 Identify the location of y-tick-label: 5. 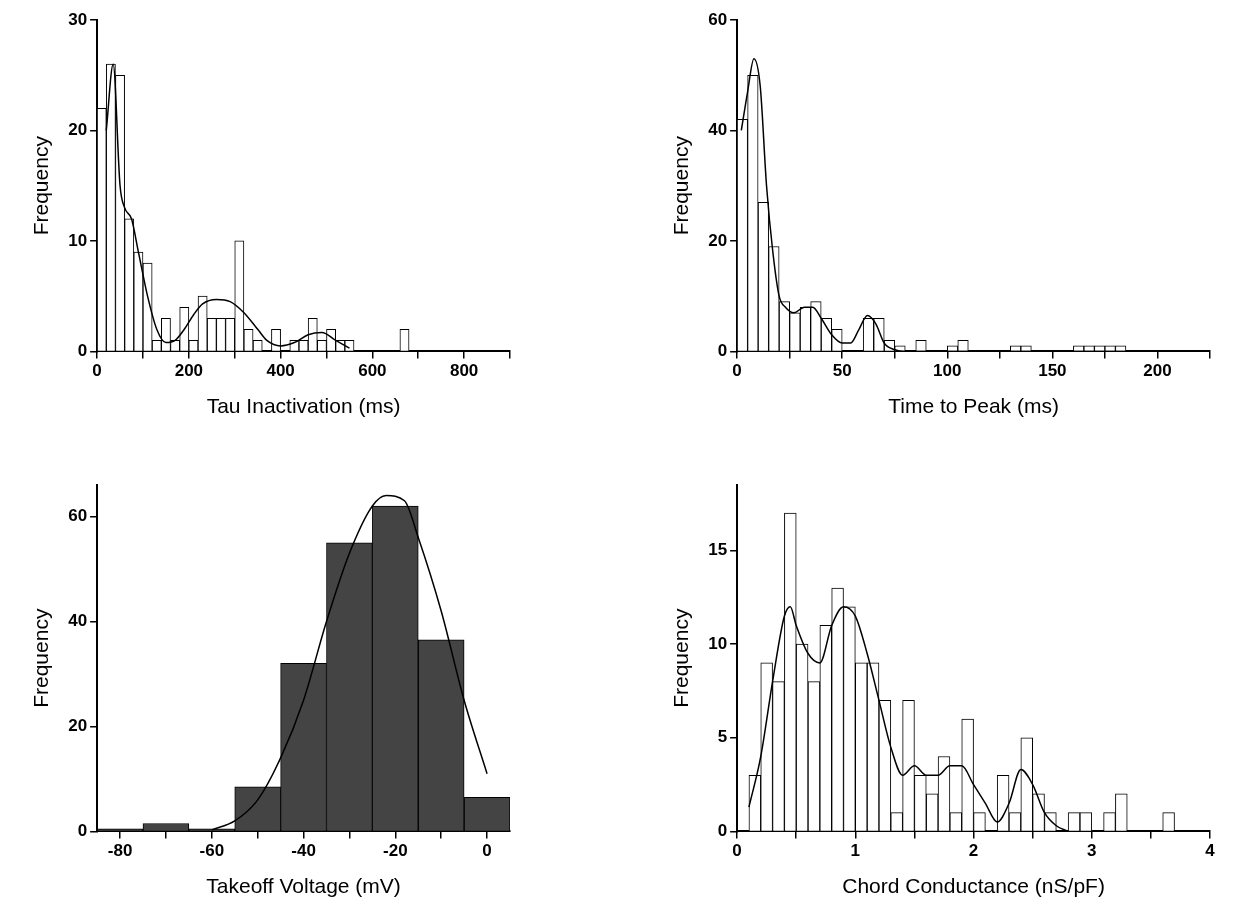
(722, 737).